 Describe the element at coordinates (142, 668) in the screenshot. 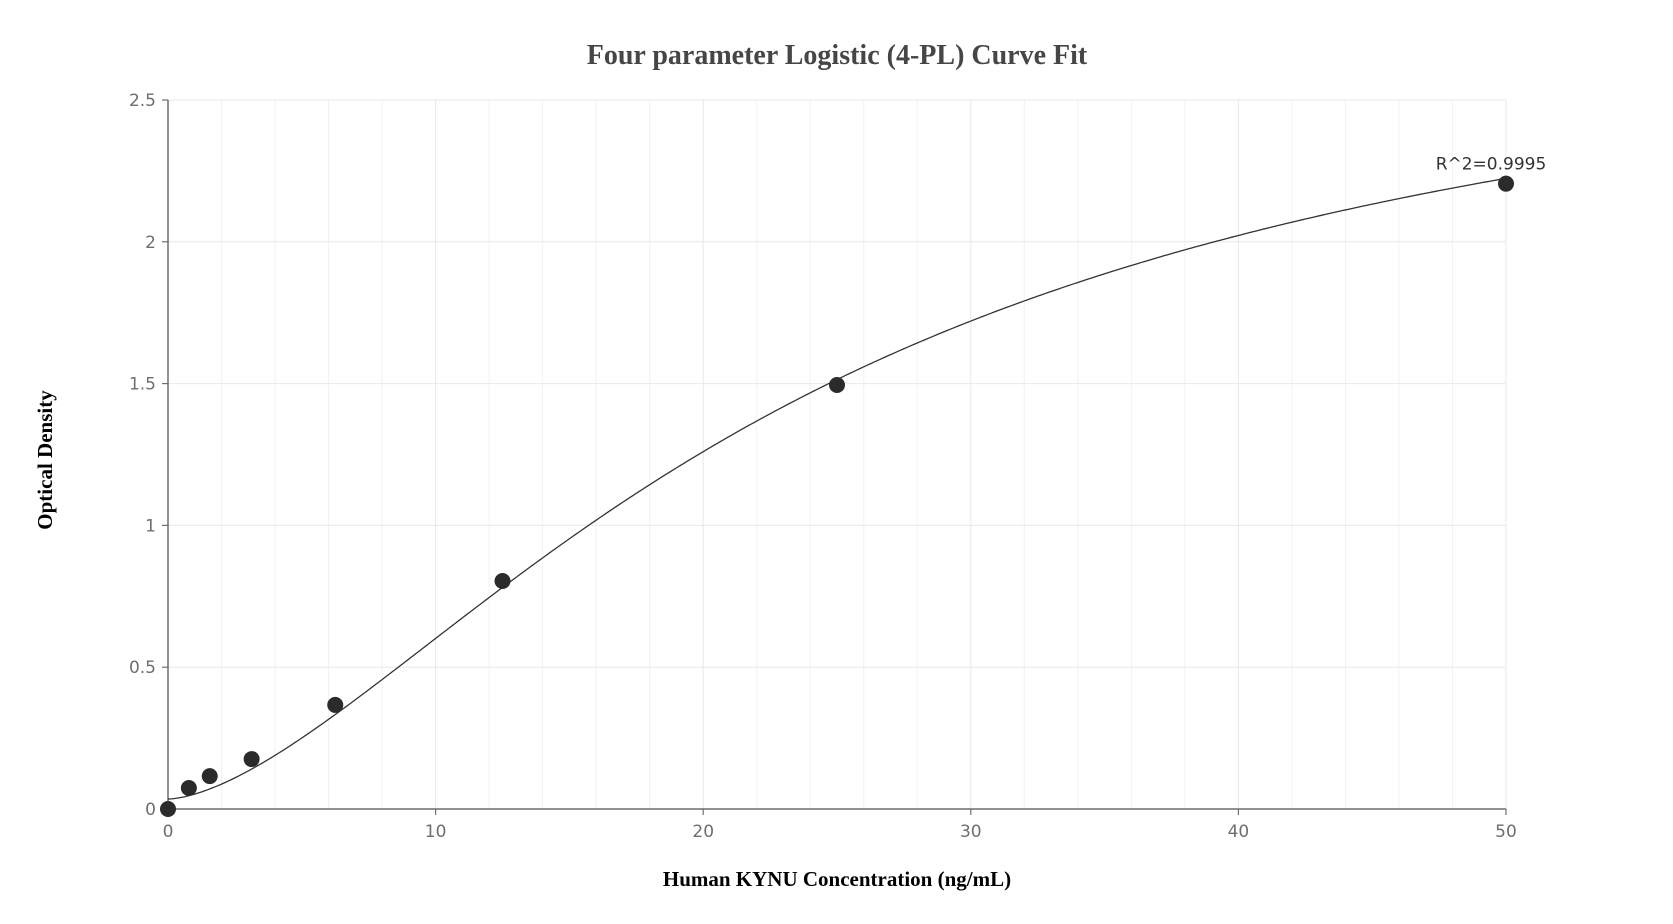

I see `y-tick-label: 0.5` at that location.